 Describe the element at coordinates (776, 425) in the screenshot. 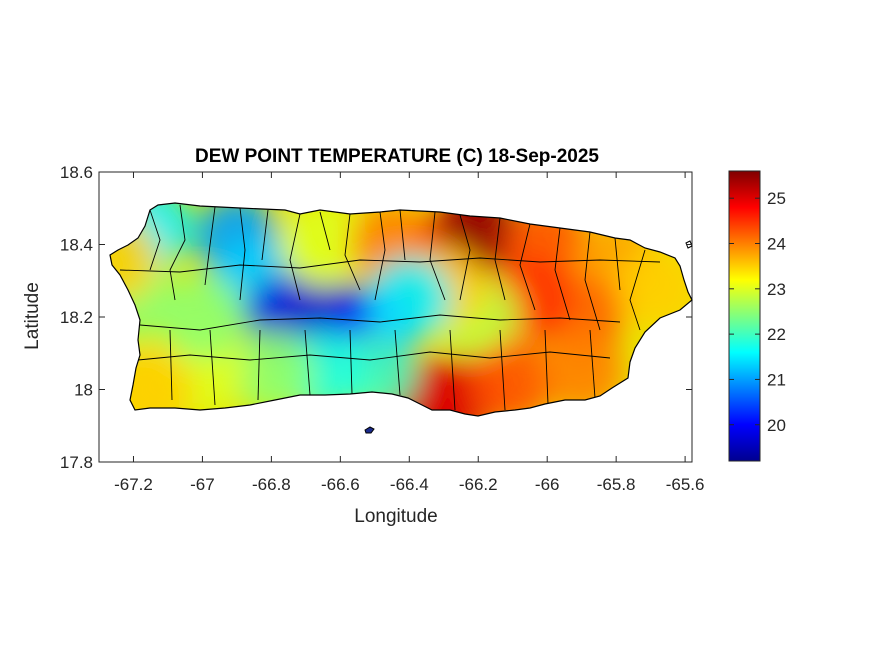

I see `colorbar-tick-label: 20` at that location.